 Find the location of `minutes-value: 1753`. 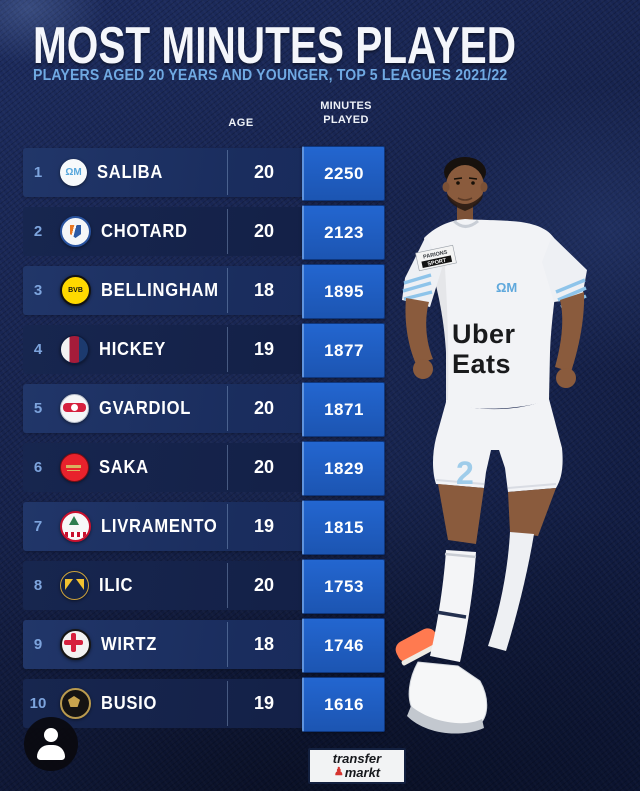

minutes-value: 1753 is located at coordinates (344, 586).